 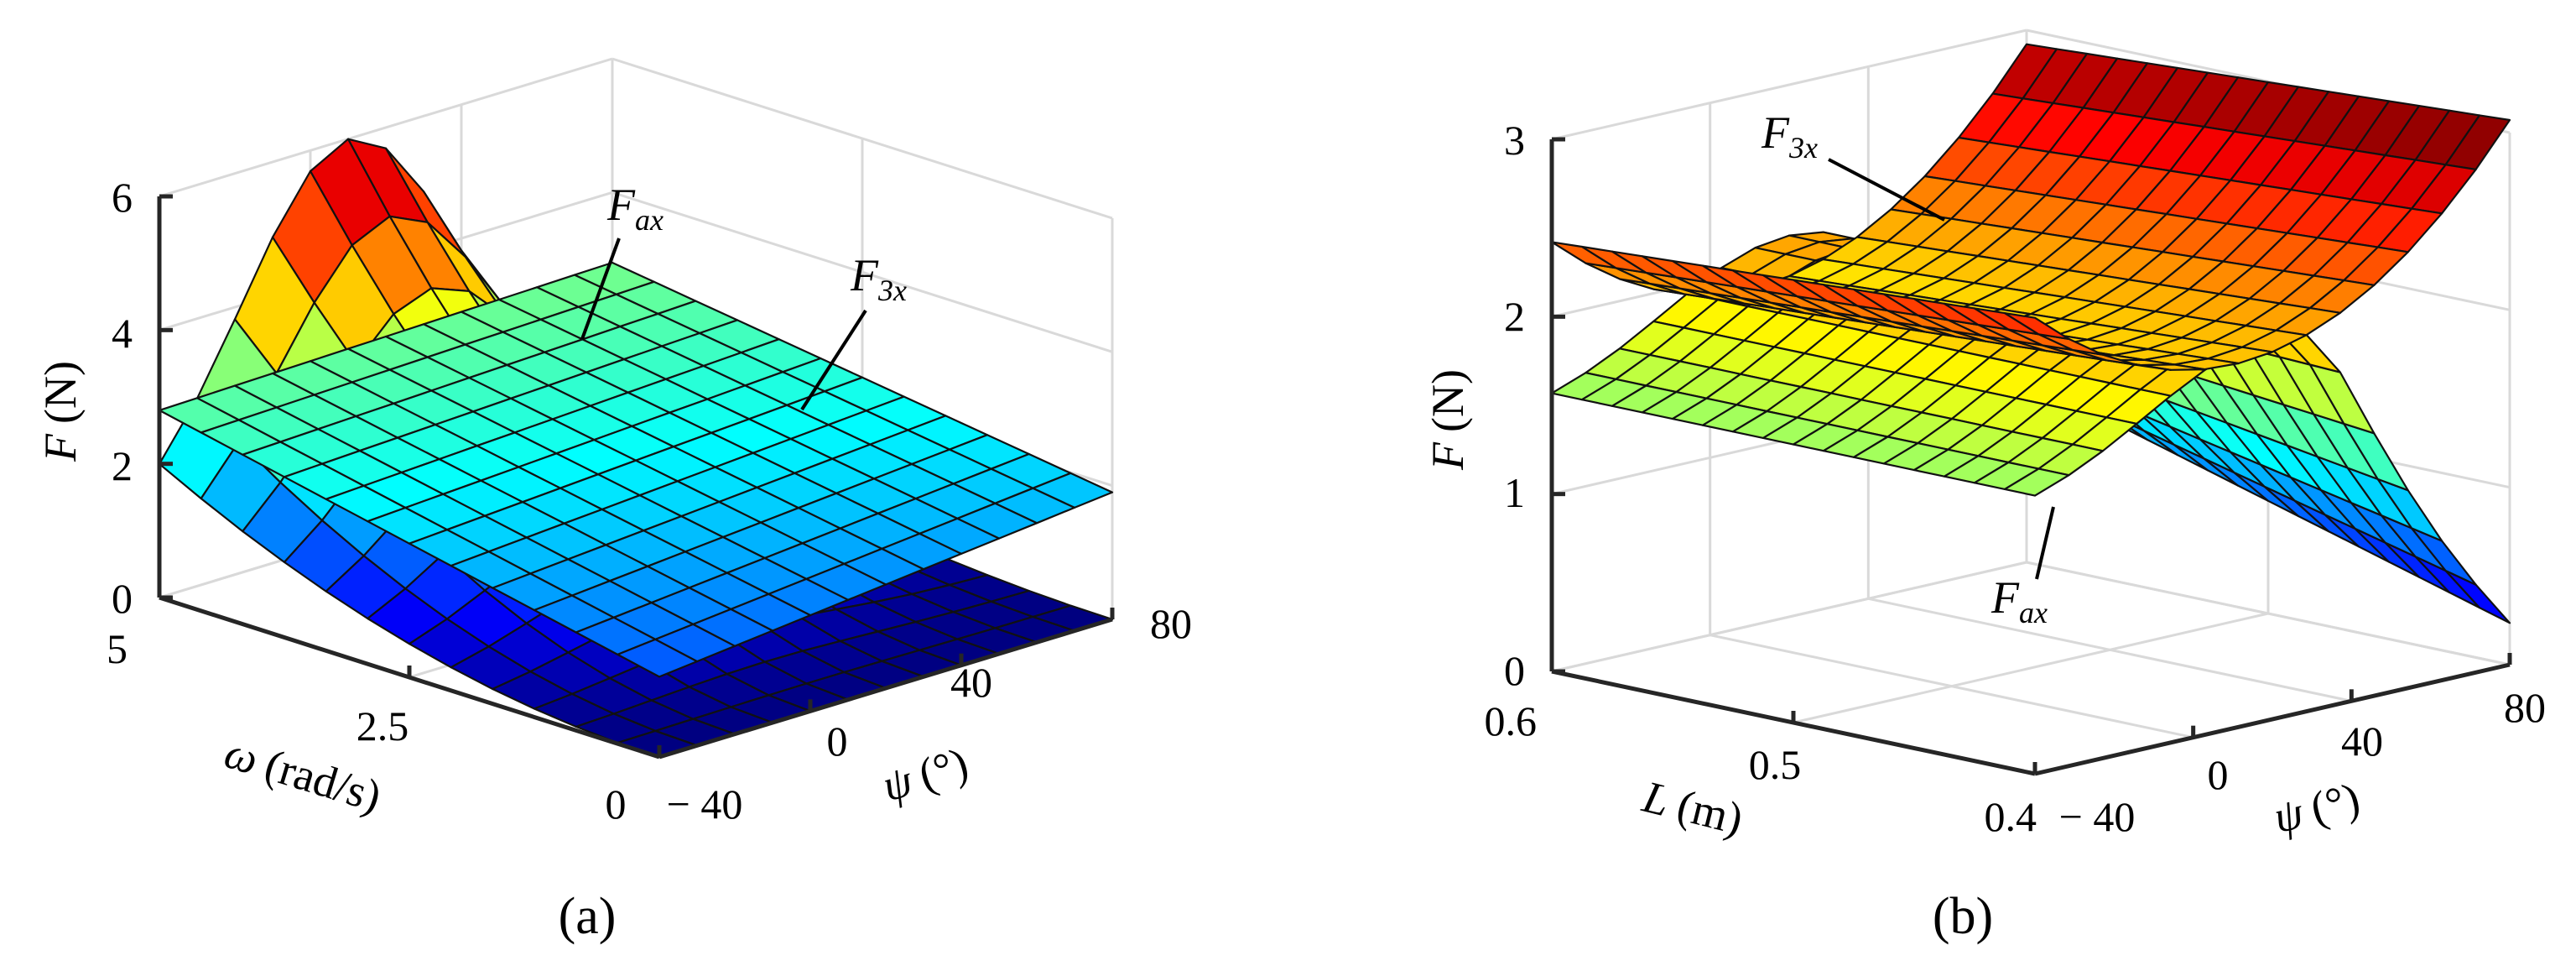 I want to click on b-ylabel: ψ(°), so click(x=2316, y=808).